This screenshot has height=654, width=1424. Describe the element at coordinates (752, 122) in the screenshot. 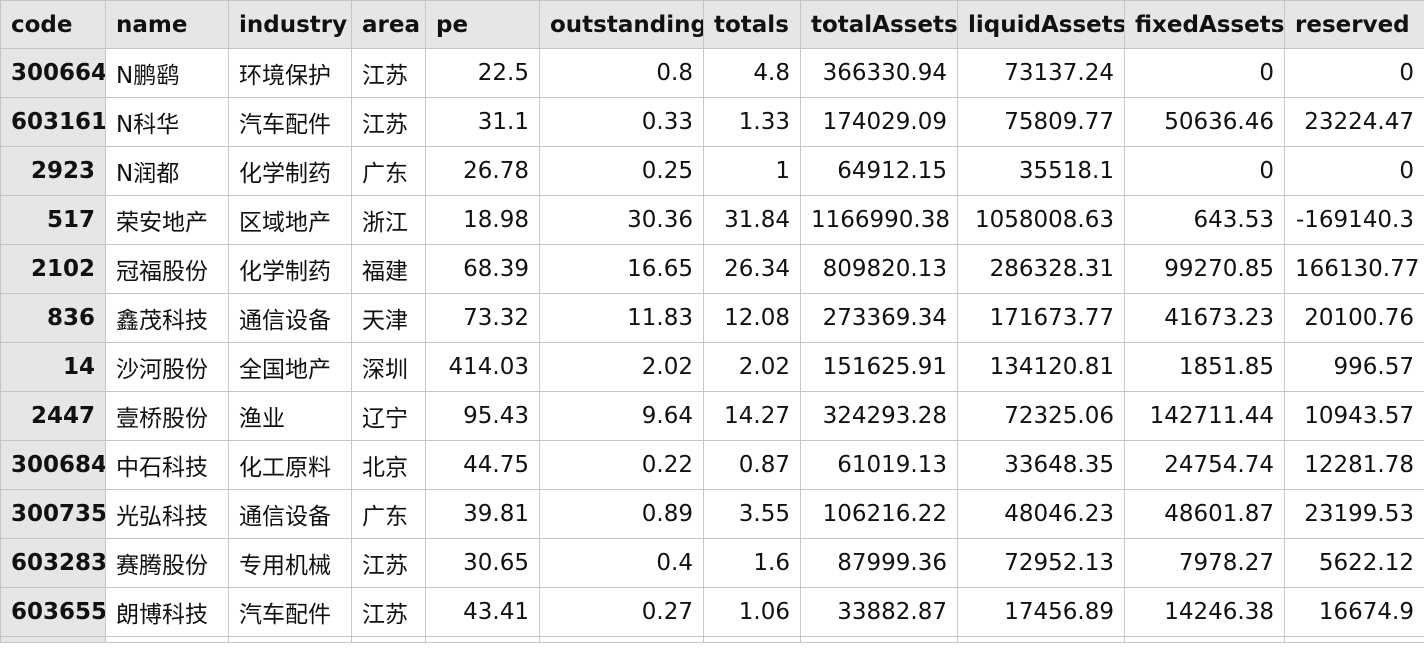

I see `cell-totals: 1.33` at that location.